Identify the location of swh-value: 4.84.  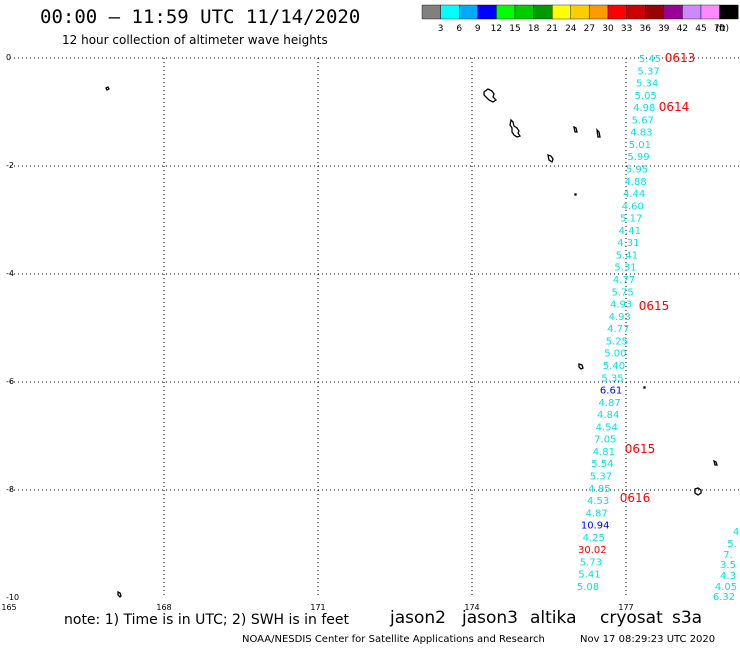
(608, 415).